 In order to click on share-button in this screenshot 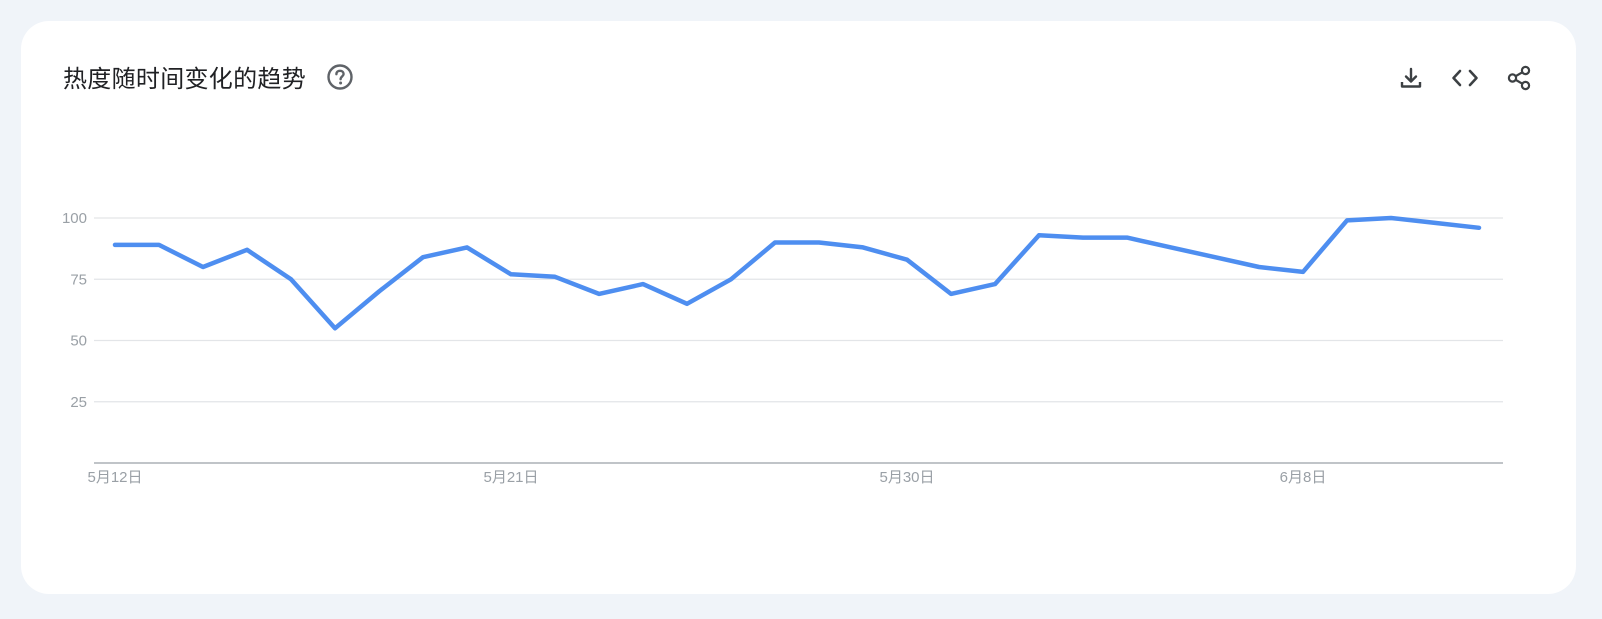, I will do `click(1519, 78)`.